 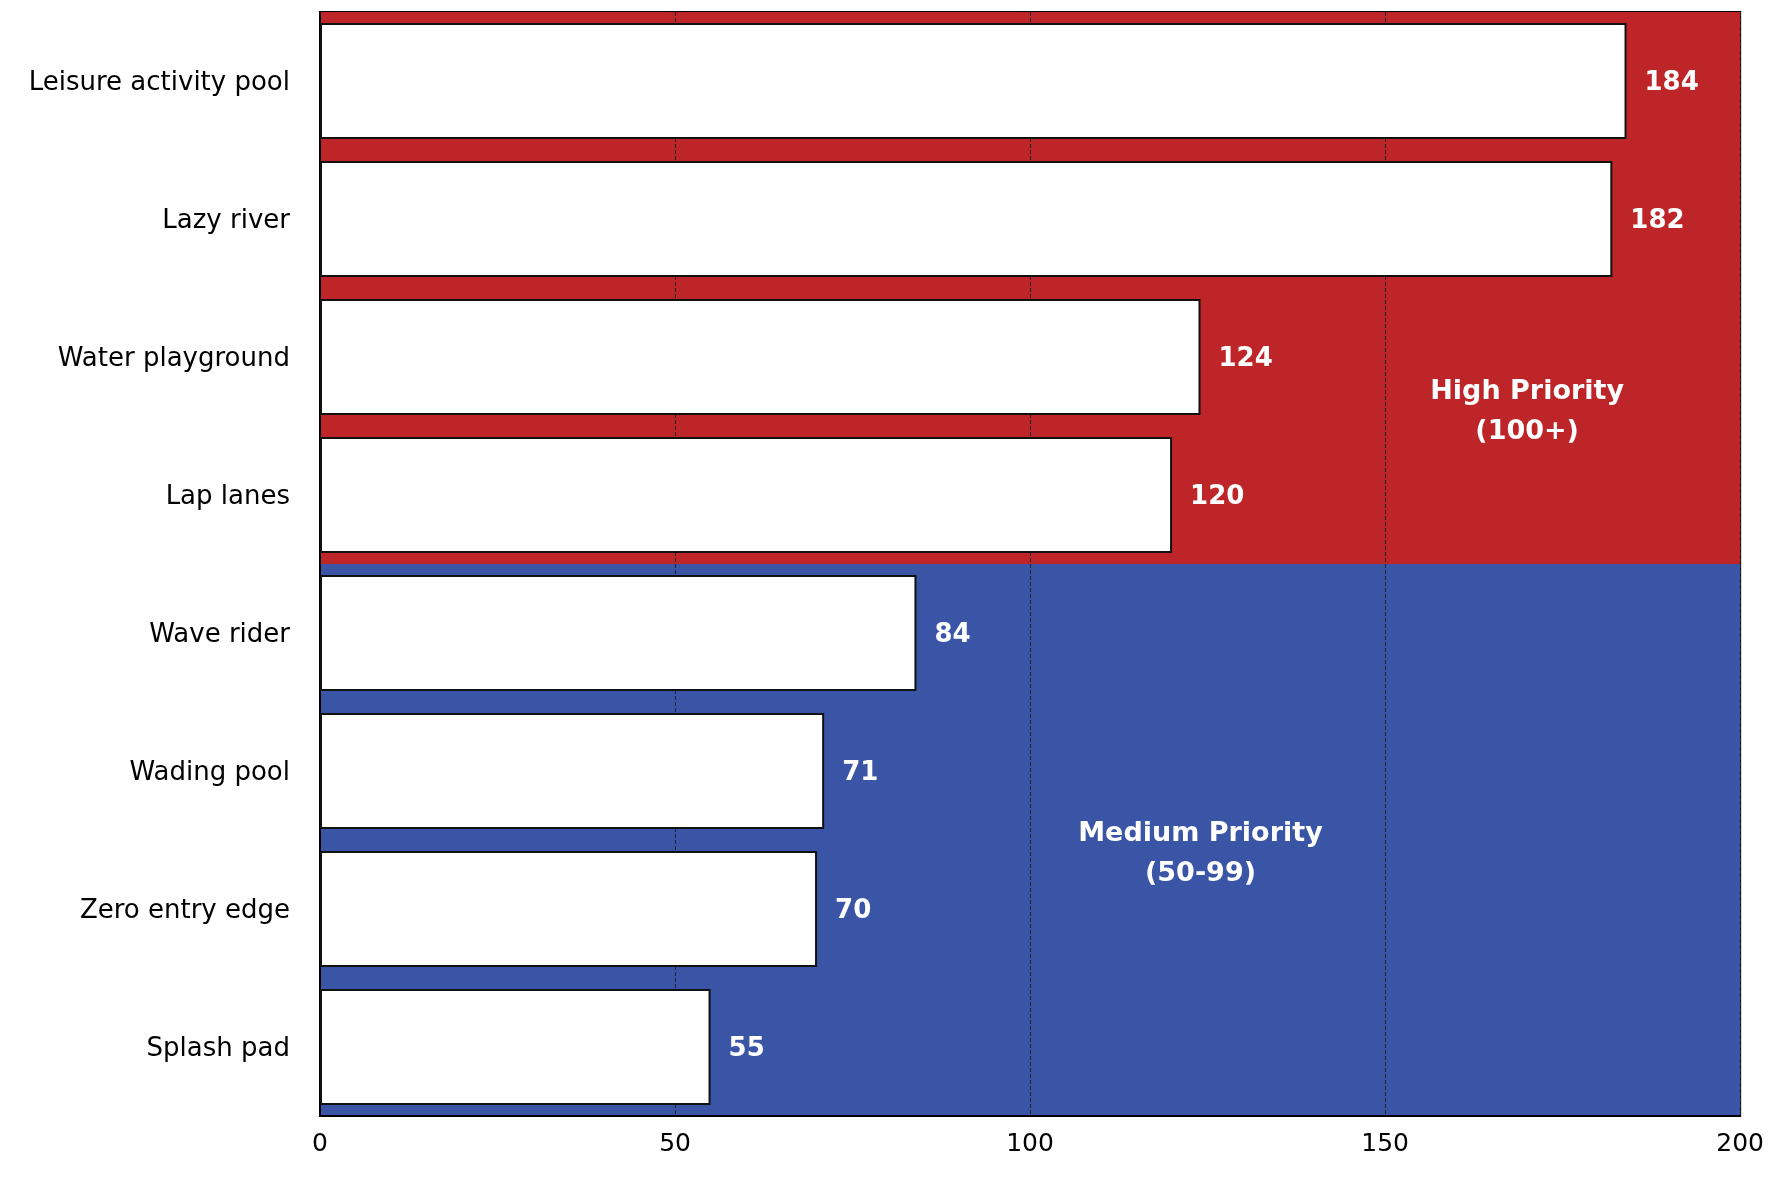 I want to click on y-tick-label: Water playground, so click(x=173, y=357).